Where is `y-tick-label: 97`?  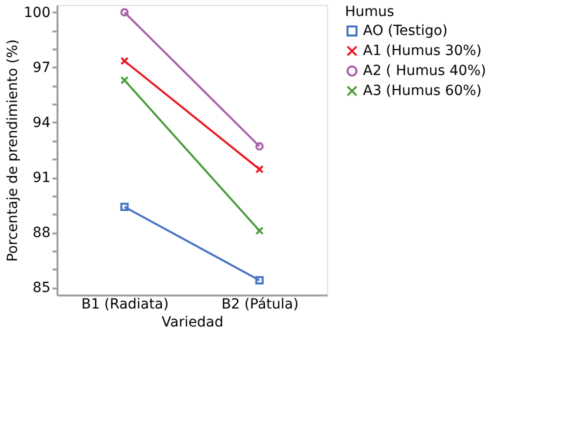 y-tick-label: 97 is located at coordinates (41, 68).